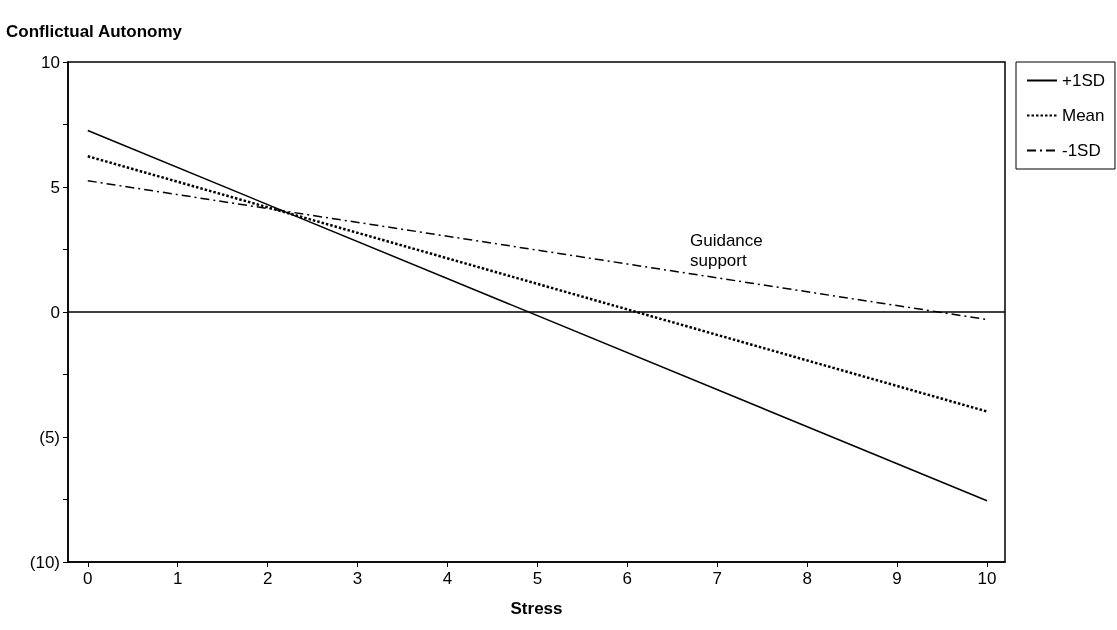  What do you see at coordinates (627, 578) in the screenshot?
I see `x-tick-label: 6` at bounding box center [627, 578].